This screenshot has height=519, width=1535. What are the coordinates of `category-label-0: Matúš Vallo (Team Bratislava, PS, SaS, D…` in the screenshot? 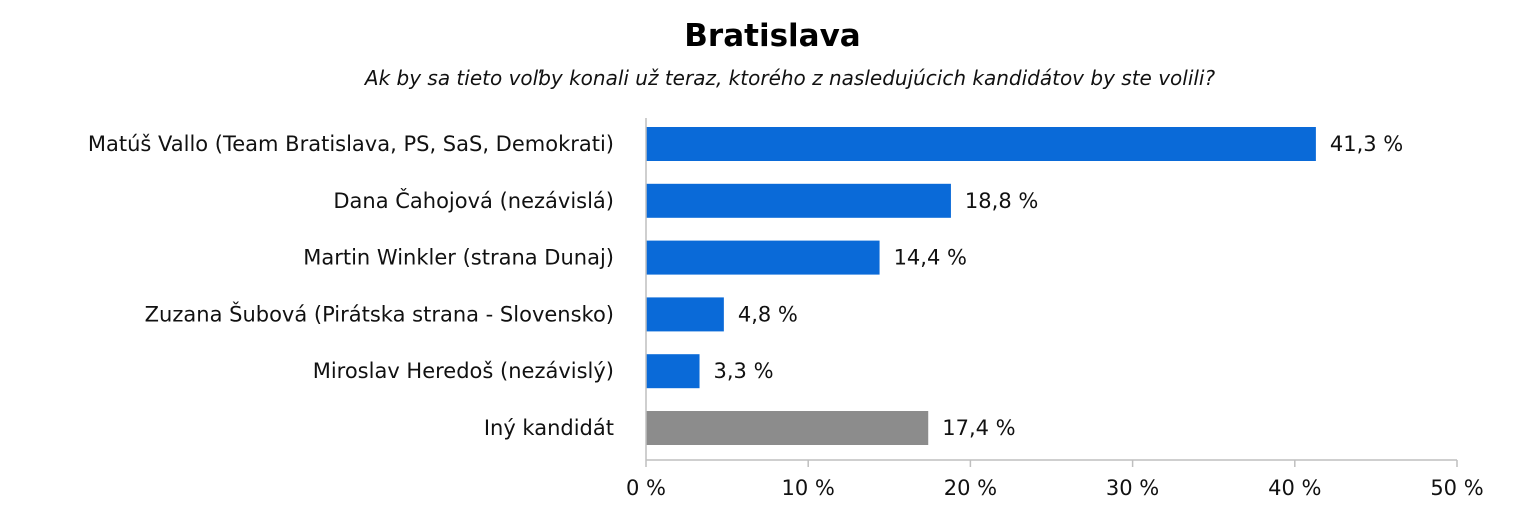 It's located at (351, 144).